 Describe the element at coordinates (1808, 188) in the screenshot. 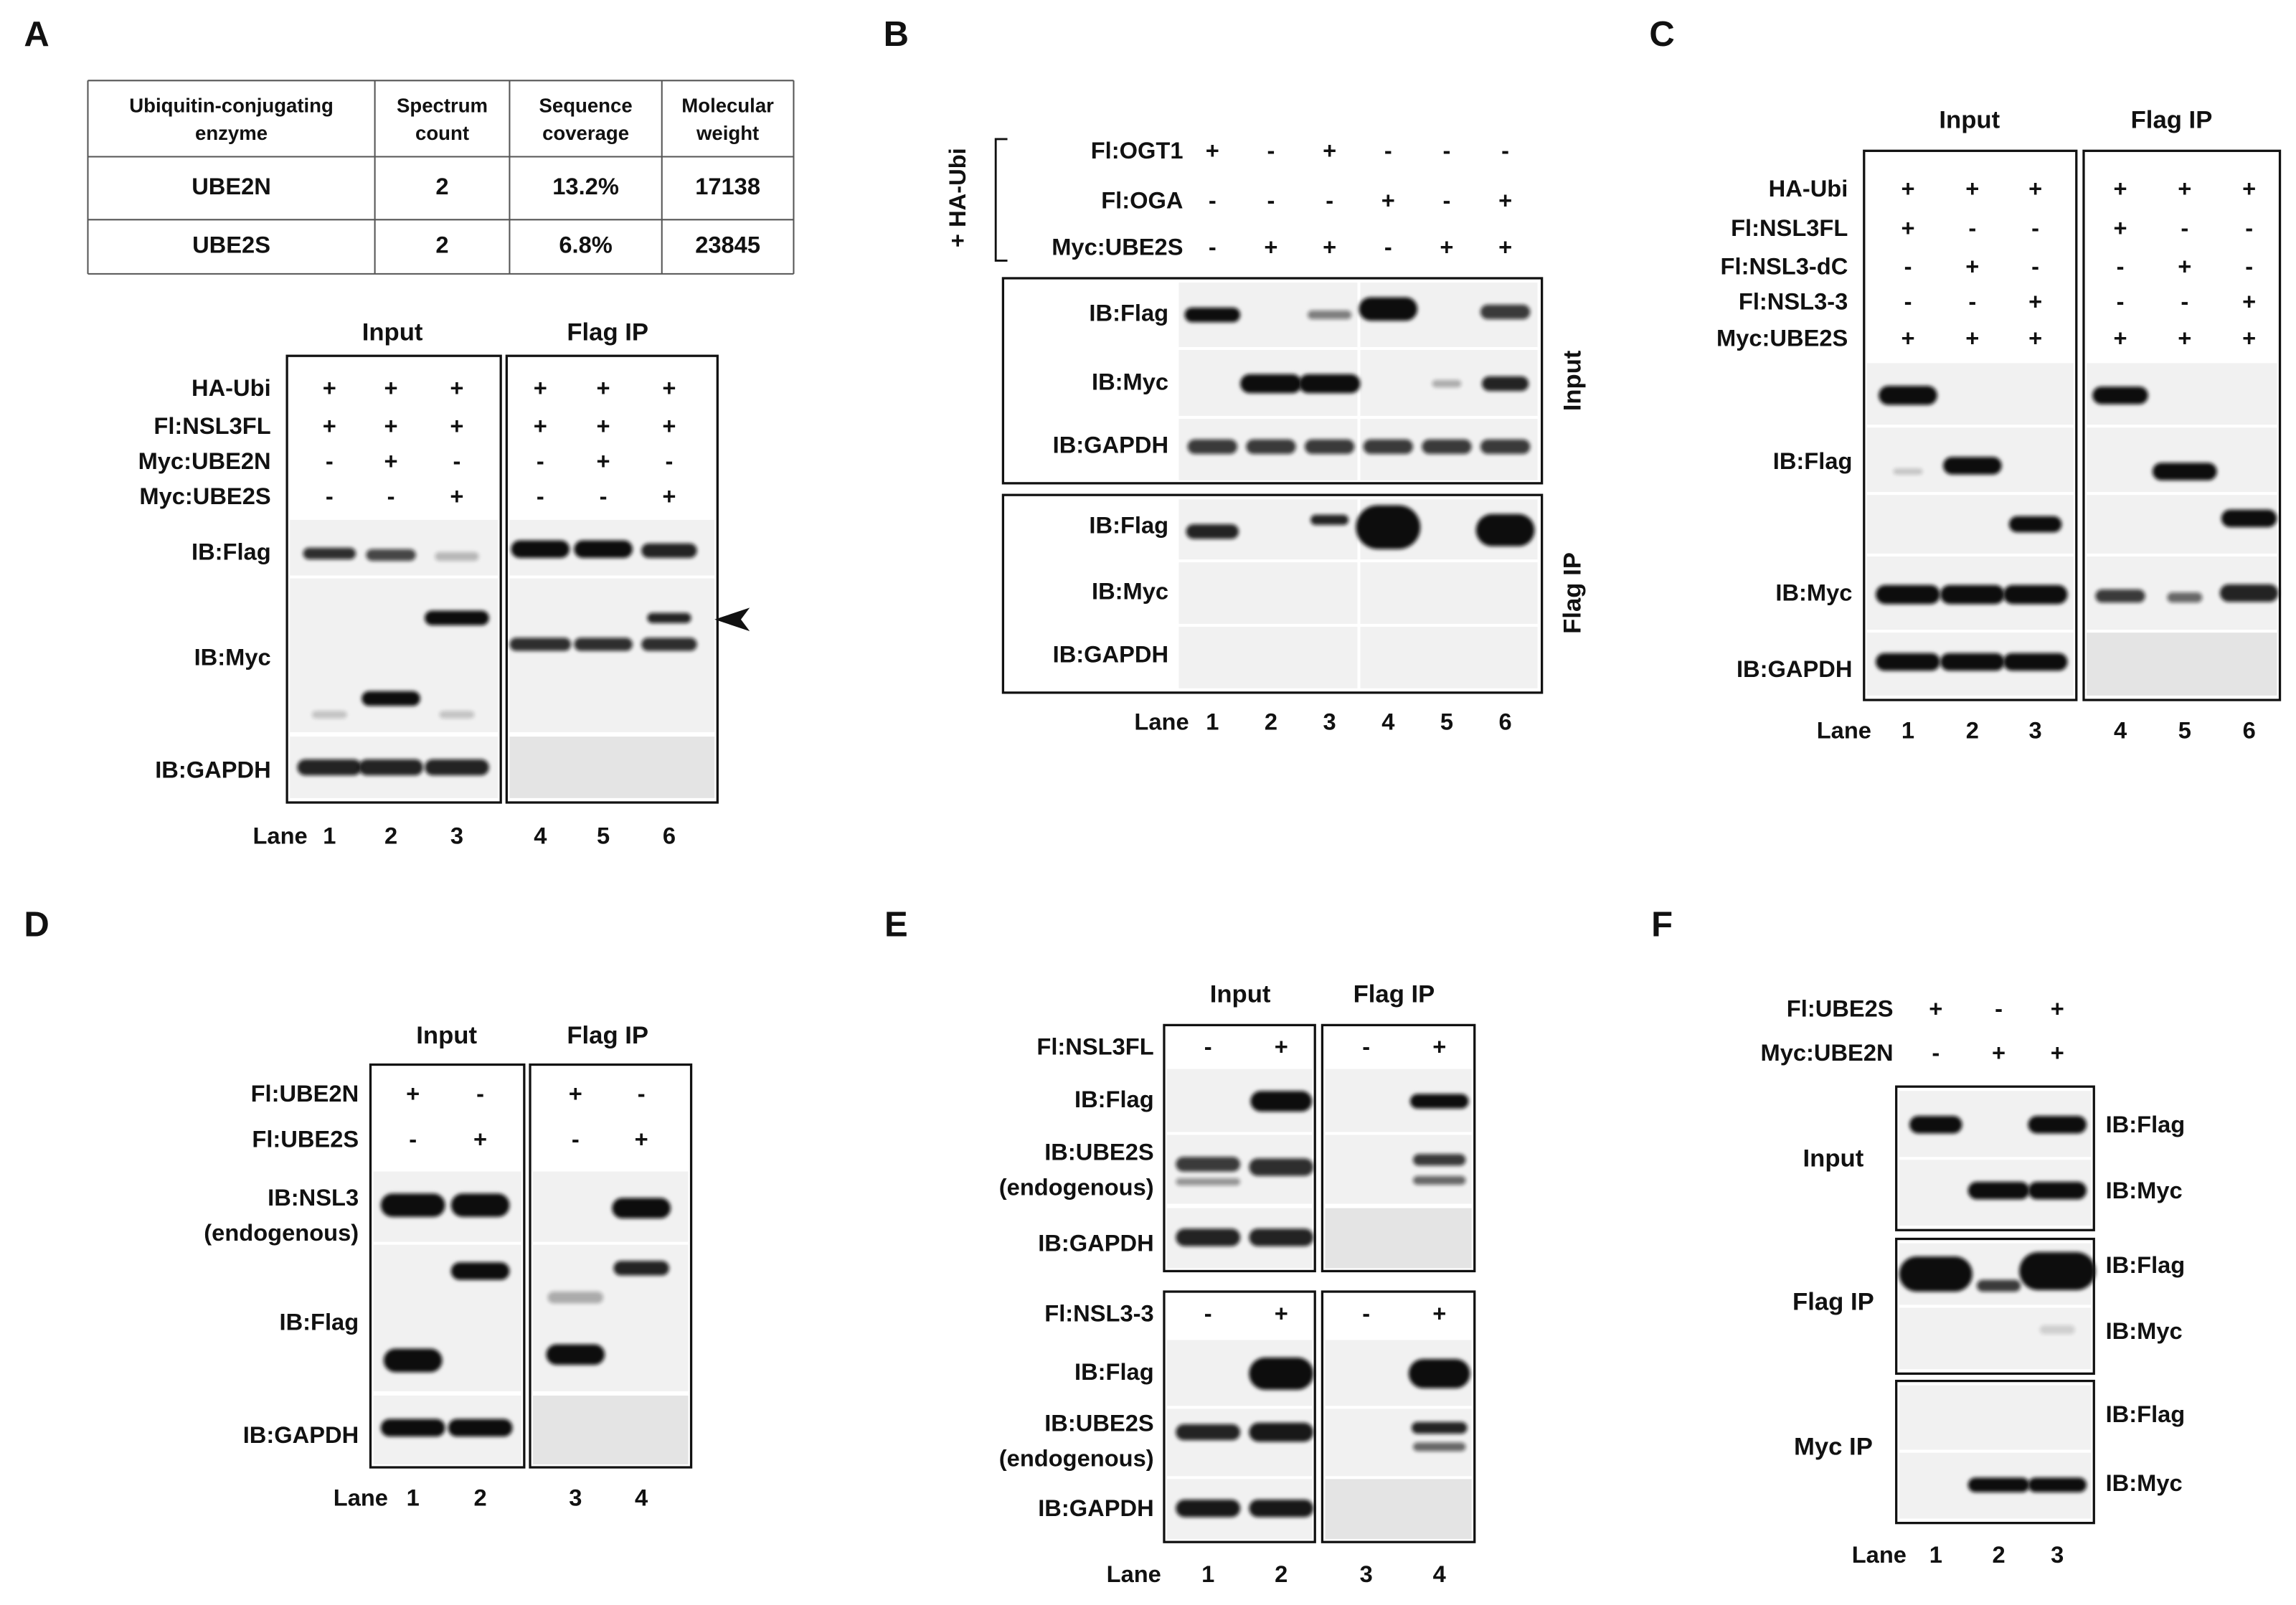

I see `condition-label: HA-Ubi` at that location.